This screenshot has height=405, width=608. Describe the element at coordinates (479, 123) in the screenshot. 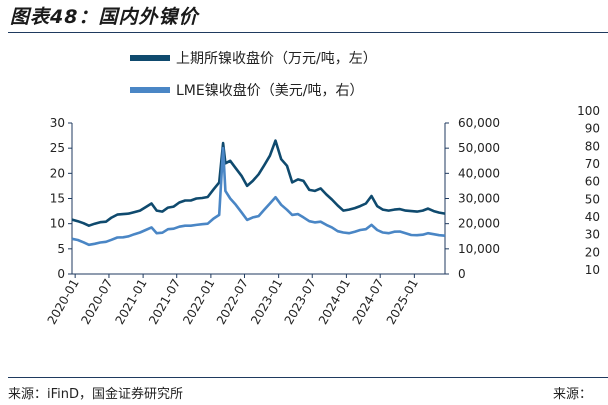

I see `y-right-tick-label: 60,000` at that location.